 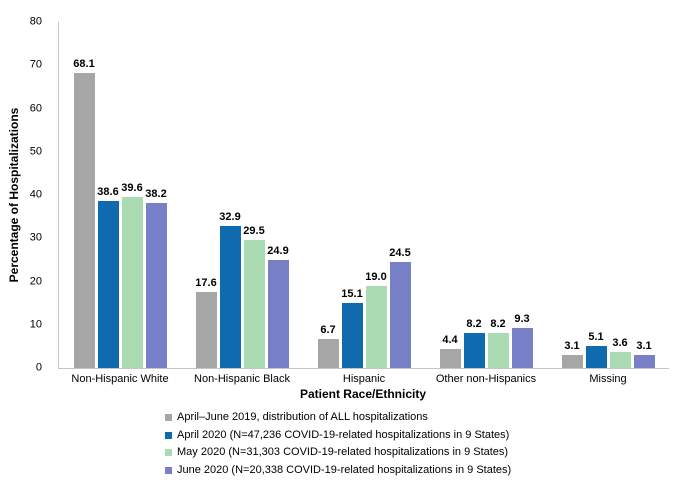 I want to click on bar: 6.7, so click(x=328, y=346).